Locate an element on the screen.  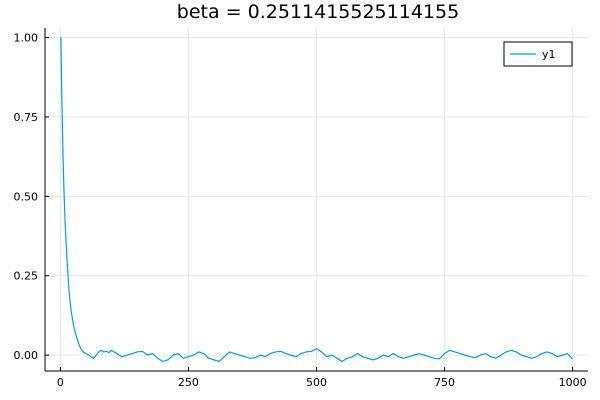
x-tick-label-4: 1000 is located at coordinates (573, 382).